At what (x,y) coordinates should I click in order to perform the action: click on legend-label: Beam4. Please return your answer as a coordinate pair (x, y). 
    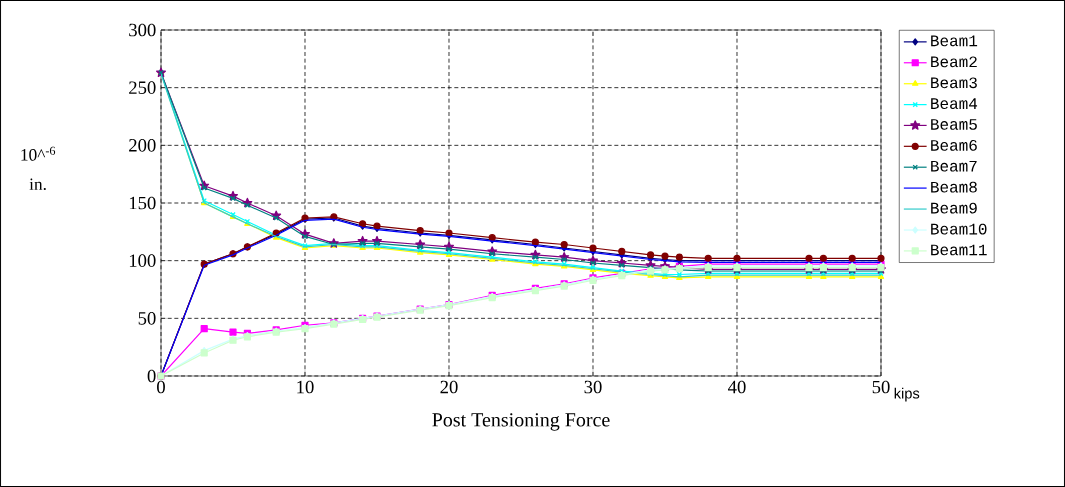
    Looking at the image, I should click on (954, 104).